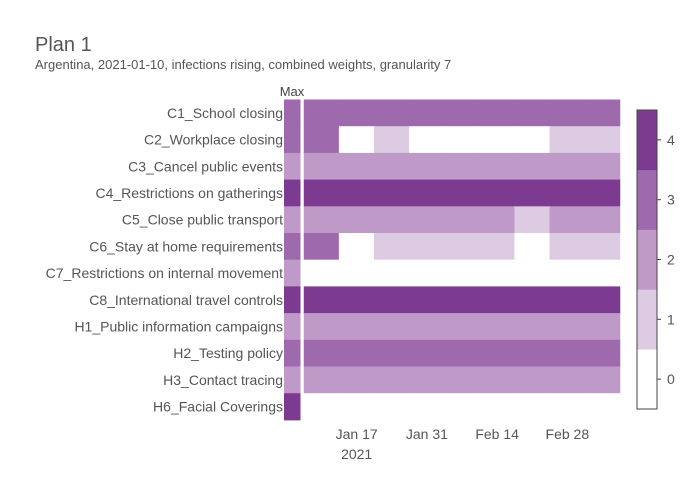 The image size is (700, 500). I want to click on colorbar-tick-label: 0, so click(671, 379).